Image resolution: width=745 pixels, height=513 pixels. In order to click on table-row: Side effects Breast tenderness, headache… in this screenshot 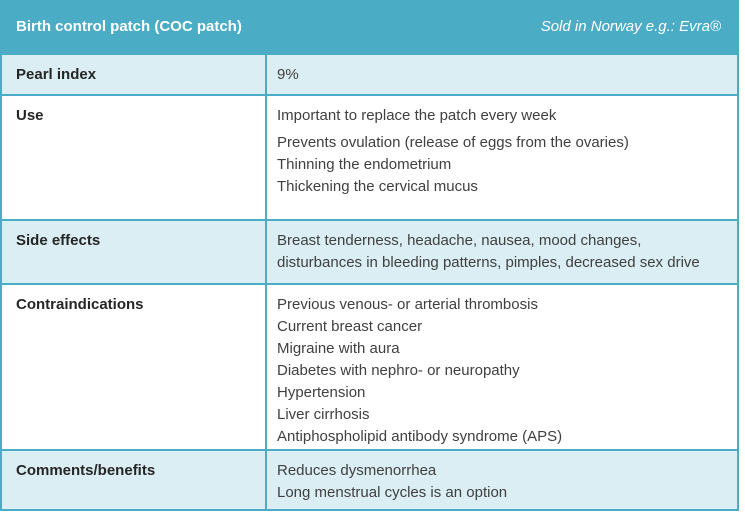, I will do `click(369, 251)`.